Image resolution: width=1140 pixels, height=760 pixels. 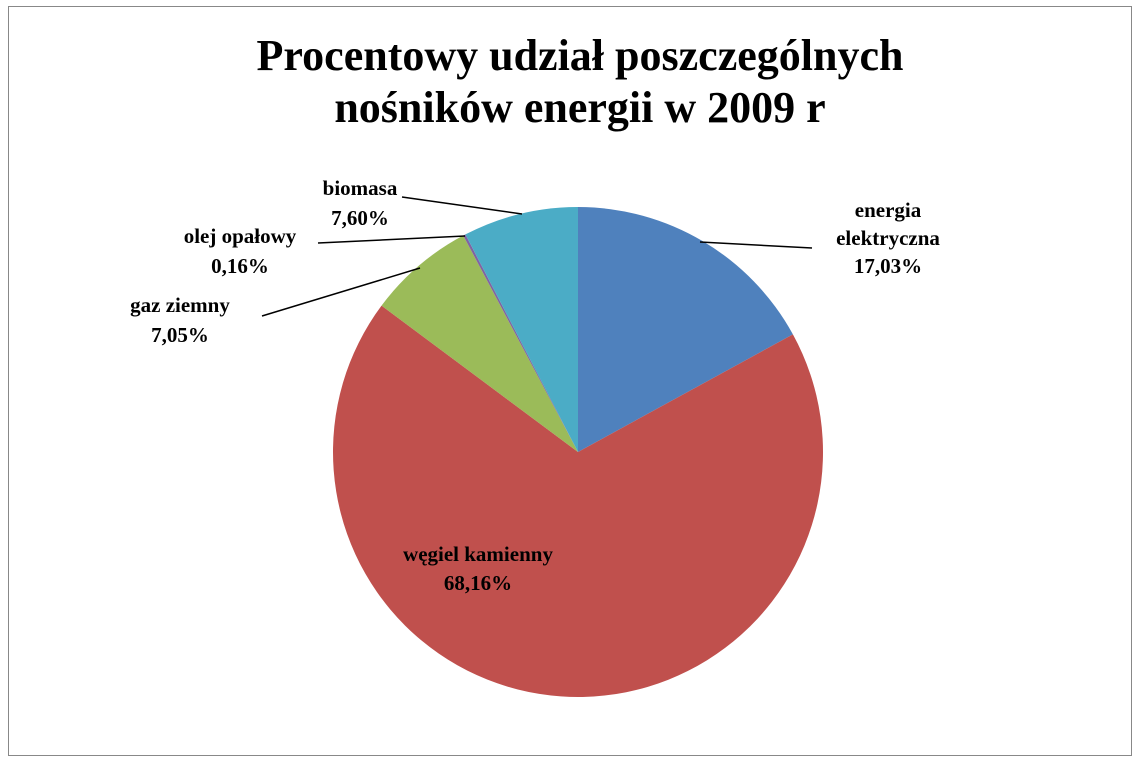 What do you see at coordinates (240, 236) in the screenshot?
I see `slice-label: olej opałowy` at bounding box center [240, 236].